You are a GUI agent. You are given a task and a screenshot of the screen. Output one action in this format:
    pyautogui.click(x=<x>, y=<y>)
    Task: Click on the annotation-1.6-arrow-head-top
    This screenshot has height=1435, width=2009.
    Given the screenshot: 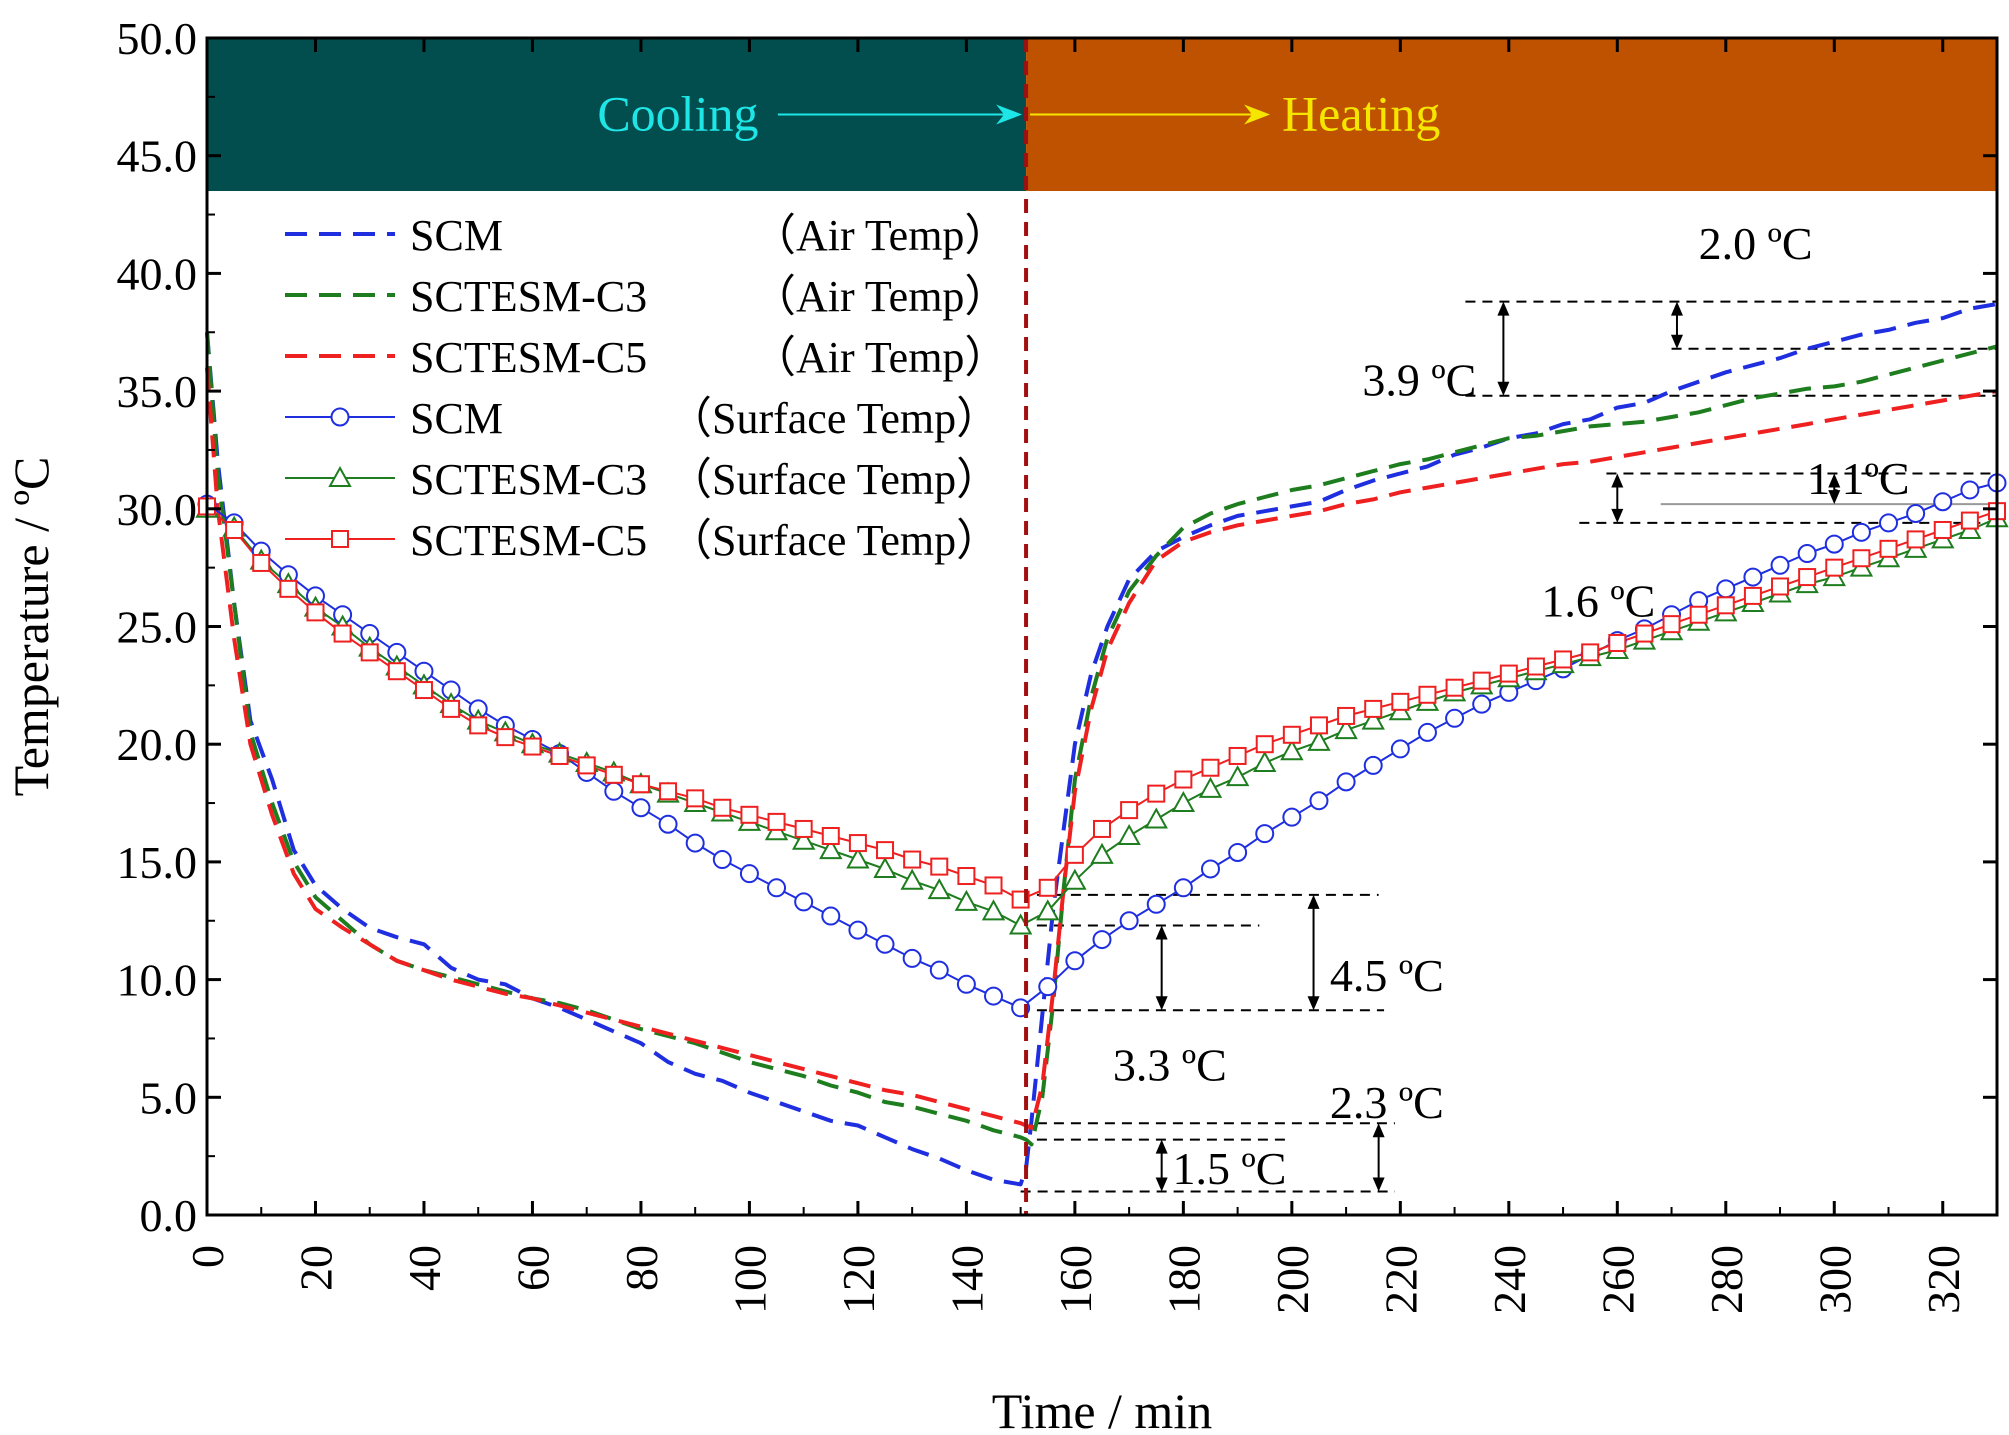 What is the action you would take?
    pyautogui.click(x=1617, y=480)
    